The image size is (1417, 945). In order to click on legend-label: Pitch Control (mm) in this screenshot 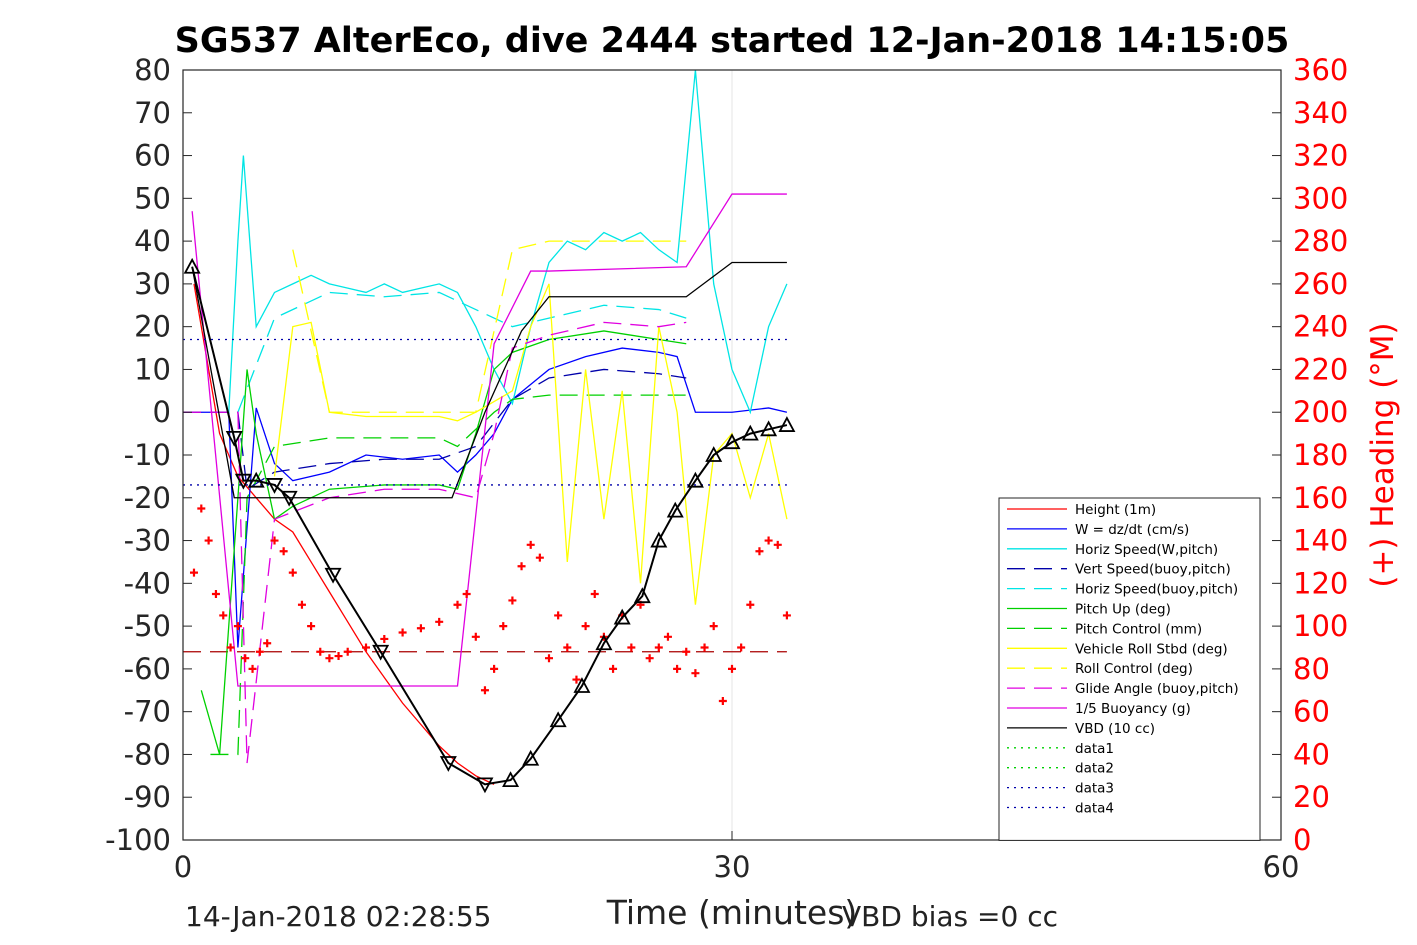, I will do `click(1138, 629)`.